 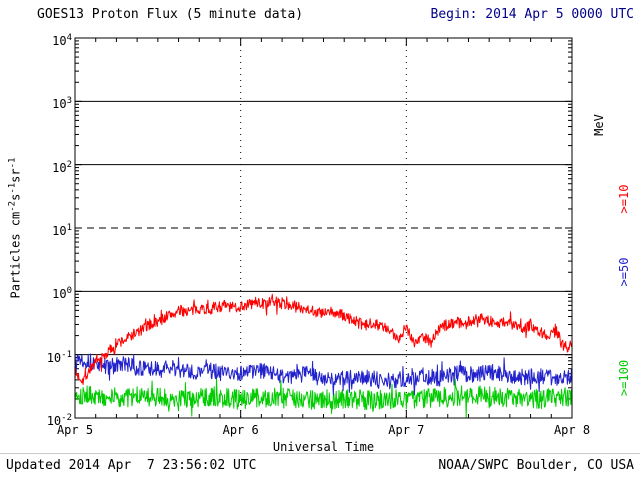 What do you see at coordinates (532, 14) in the screenshot?
I see `begin-time-label: Begin: 2014 Apr 5 0000 UTC` at bounding box center [532, 14].